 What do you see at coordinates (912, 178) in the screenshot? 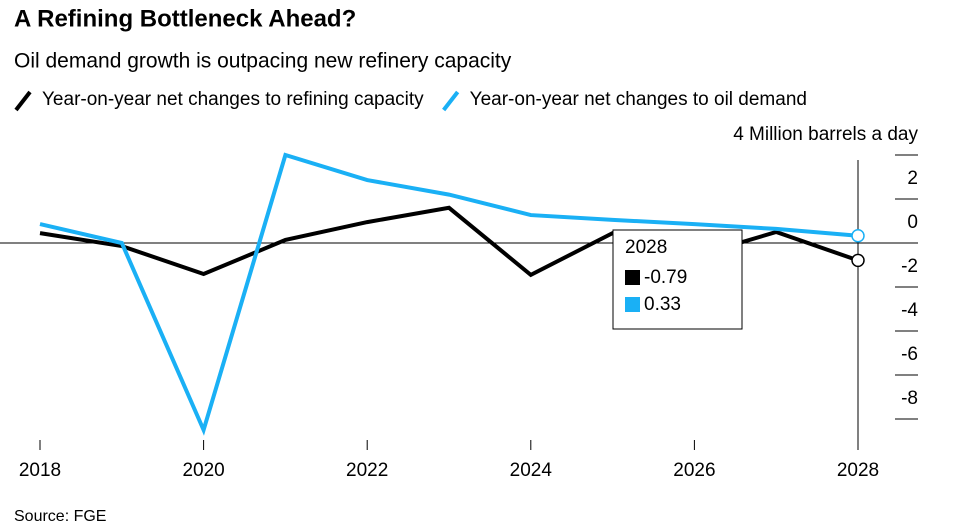
I see `y-tick-label: 2` at bounding box center [912, 178].